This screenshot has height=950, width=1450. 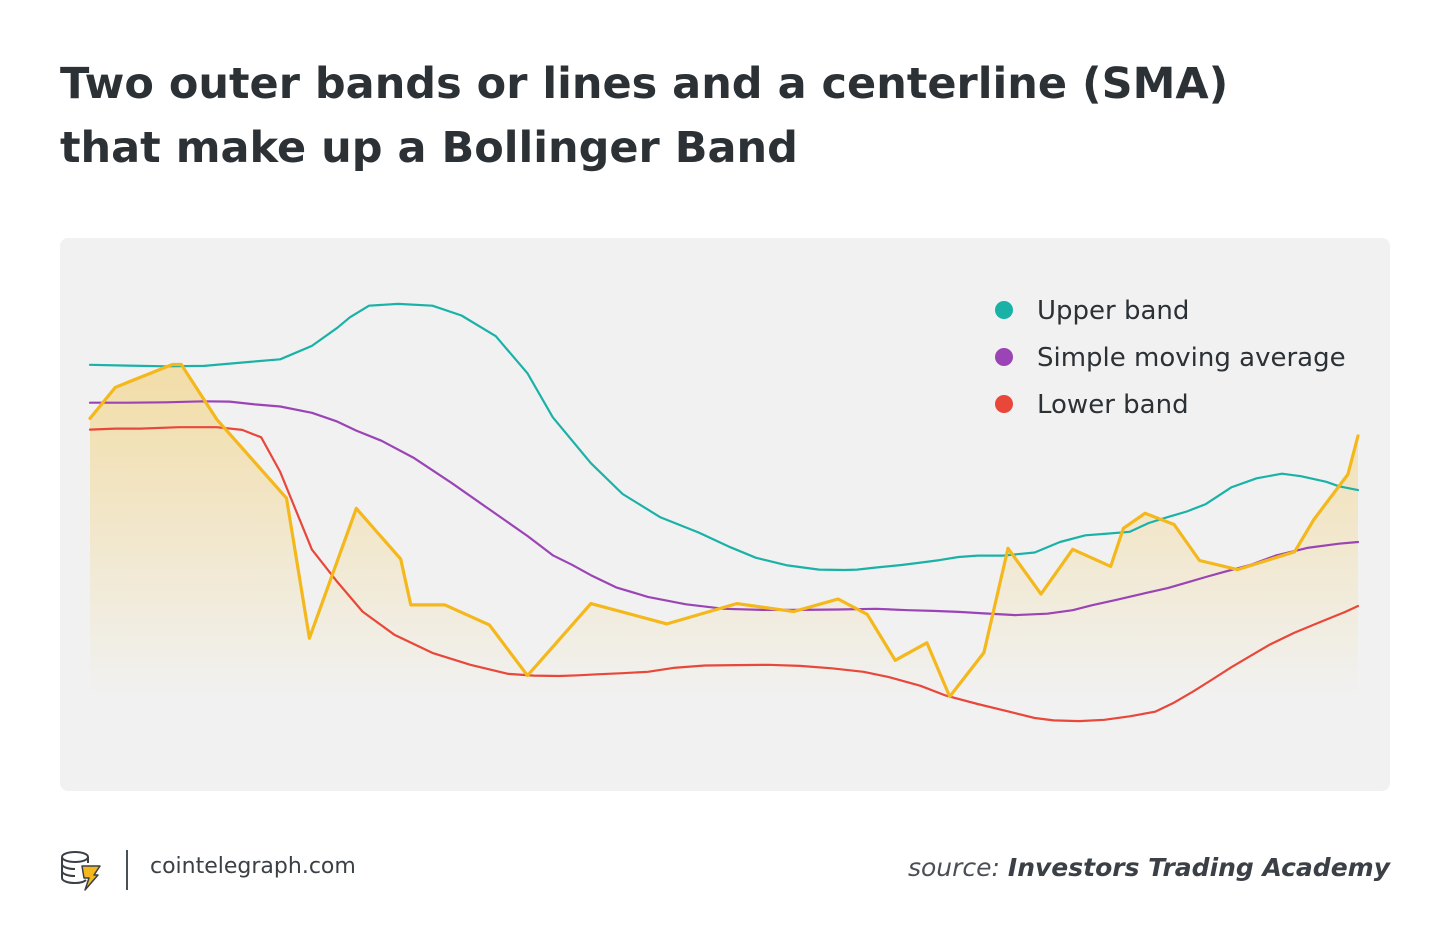 I want to click on legend-label-1: Upper band, so click(x=1113, y=311).